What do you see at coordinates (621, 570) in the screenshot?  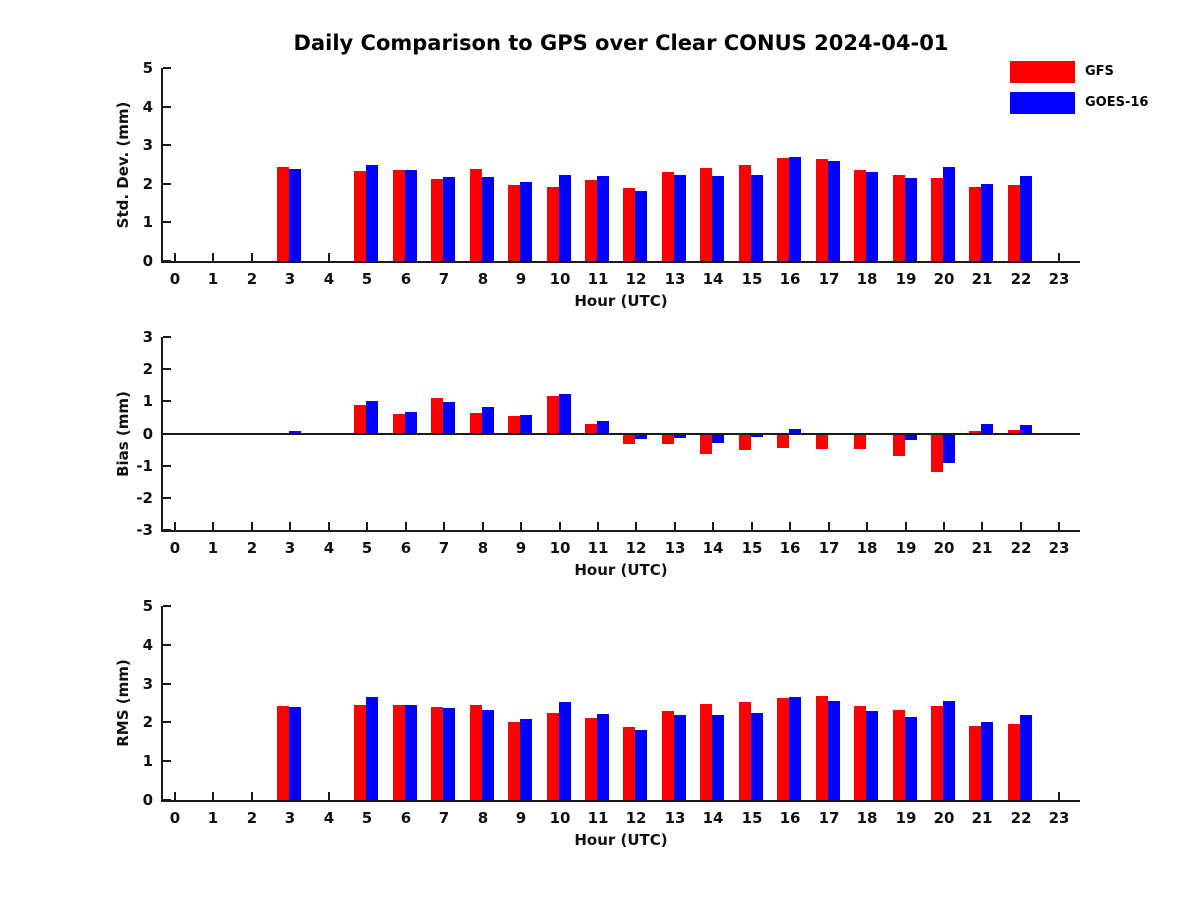 I see `bias-xlabel: Hour (UTC)` at bounding box center [621, 570].